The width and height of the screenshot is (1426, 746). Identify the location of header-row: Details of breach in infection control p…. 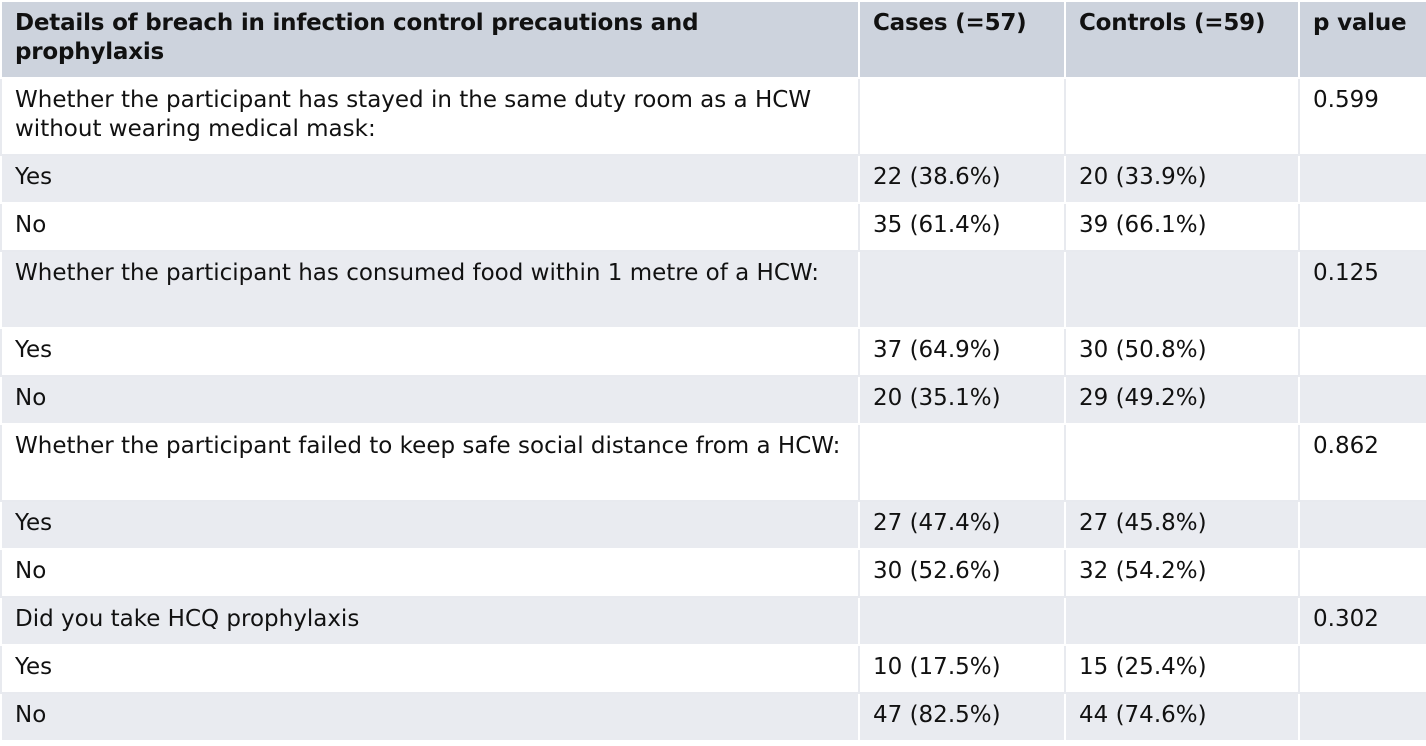
(713, 39).